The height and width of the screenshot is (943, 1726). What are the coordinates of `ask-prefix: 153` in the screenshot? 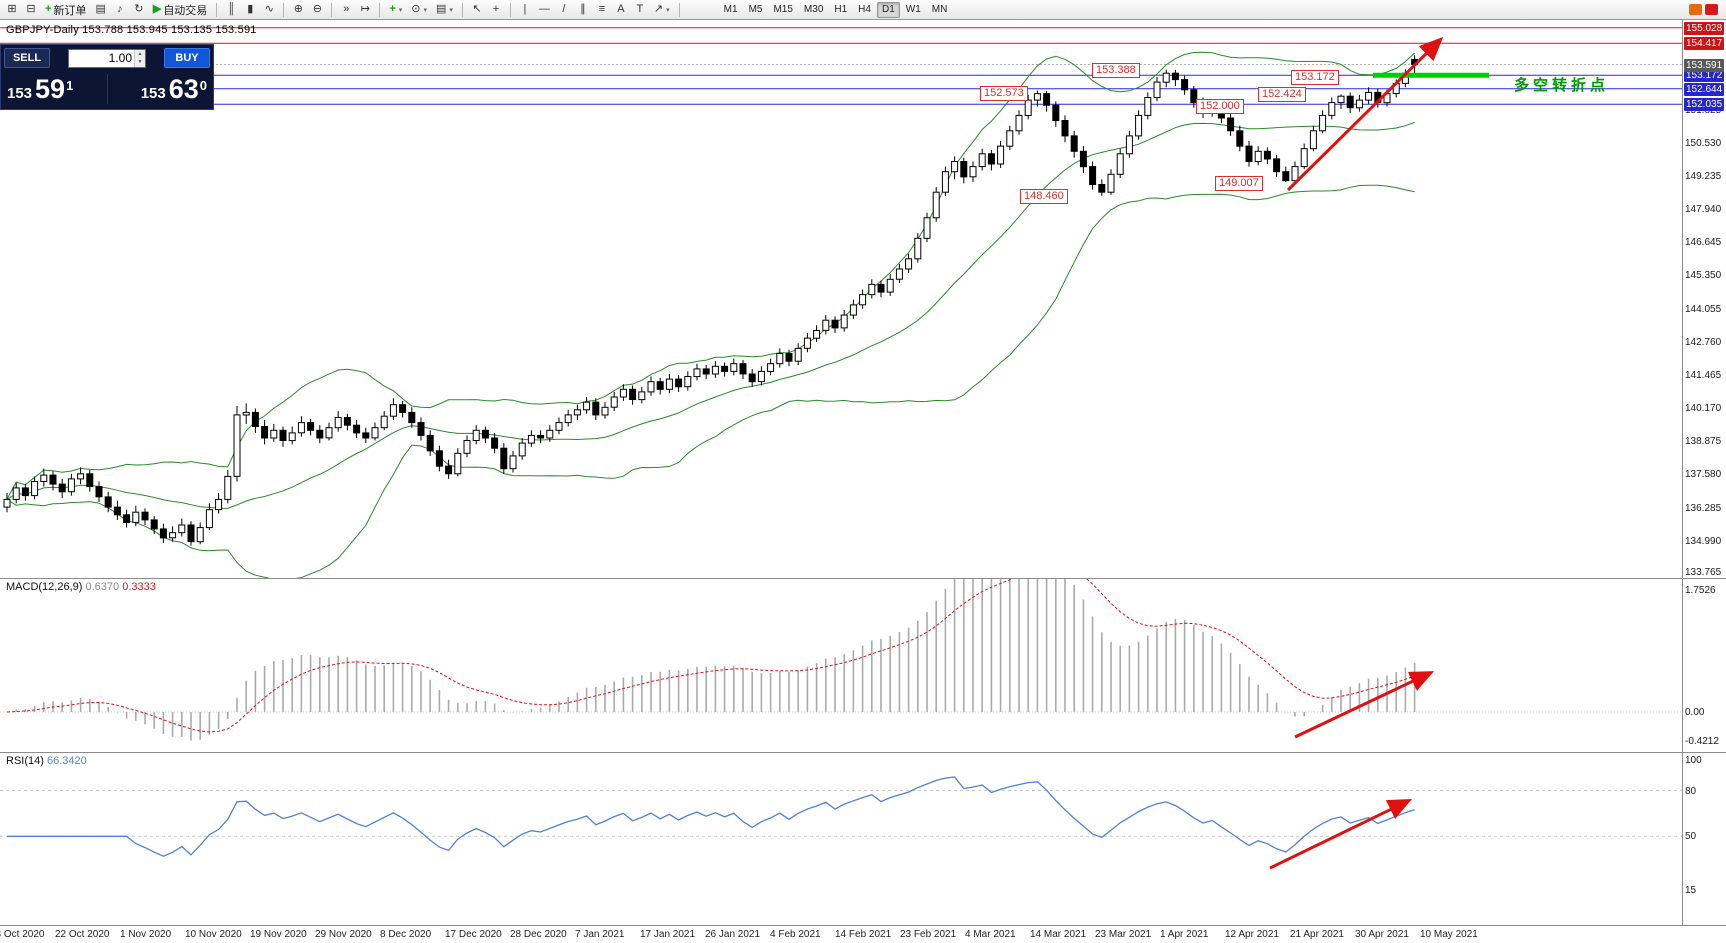 It's located at (153, 93).